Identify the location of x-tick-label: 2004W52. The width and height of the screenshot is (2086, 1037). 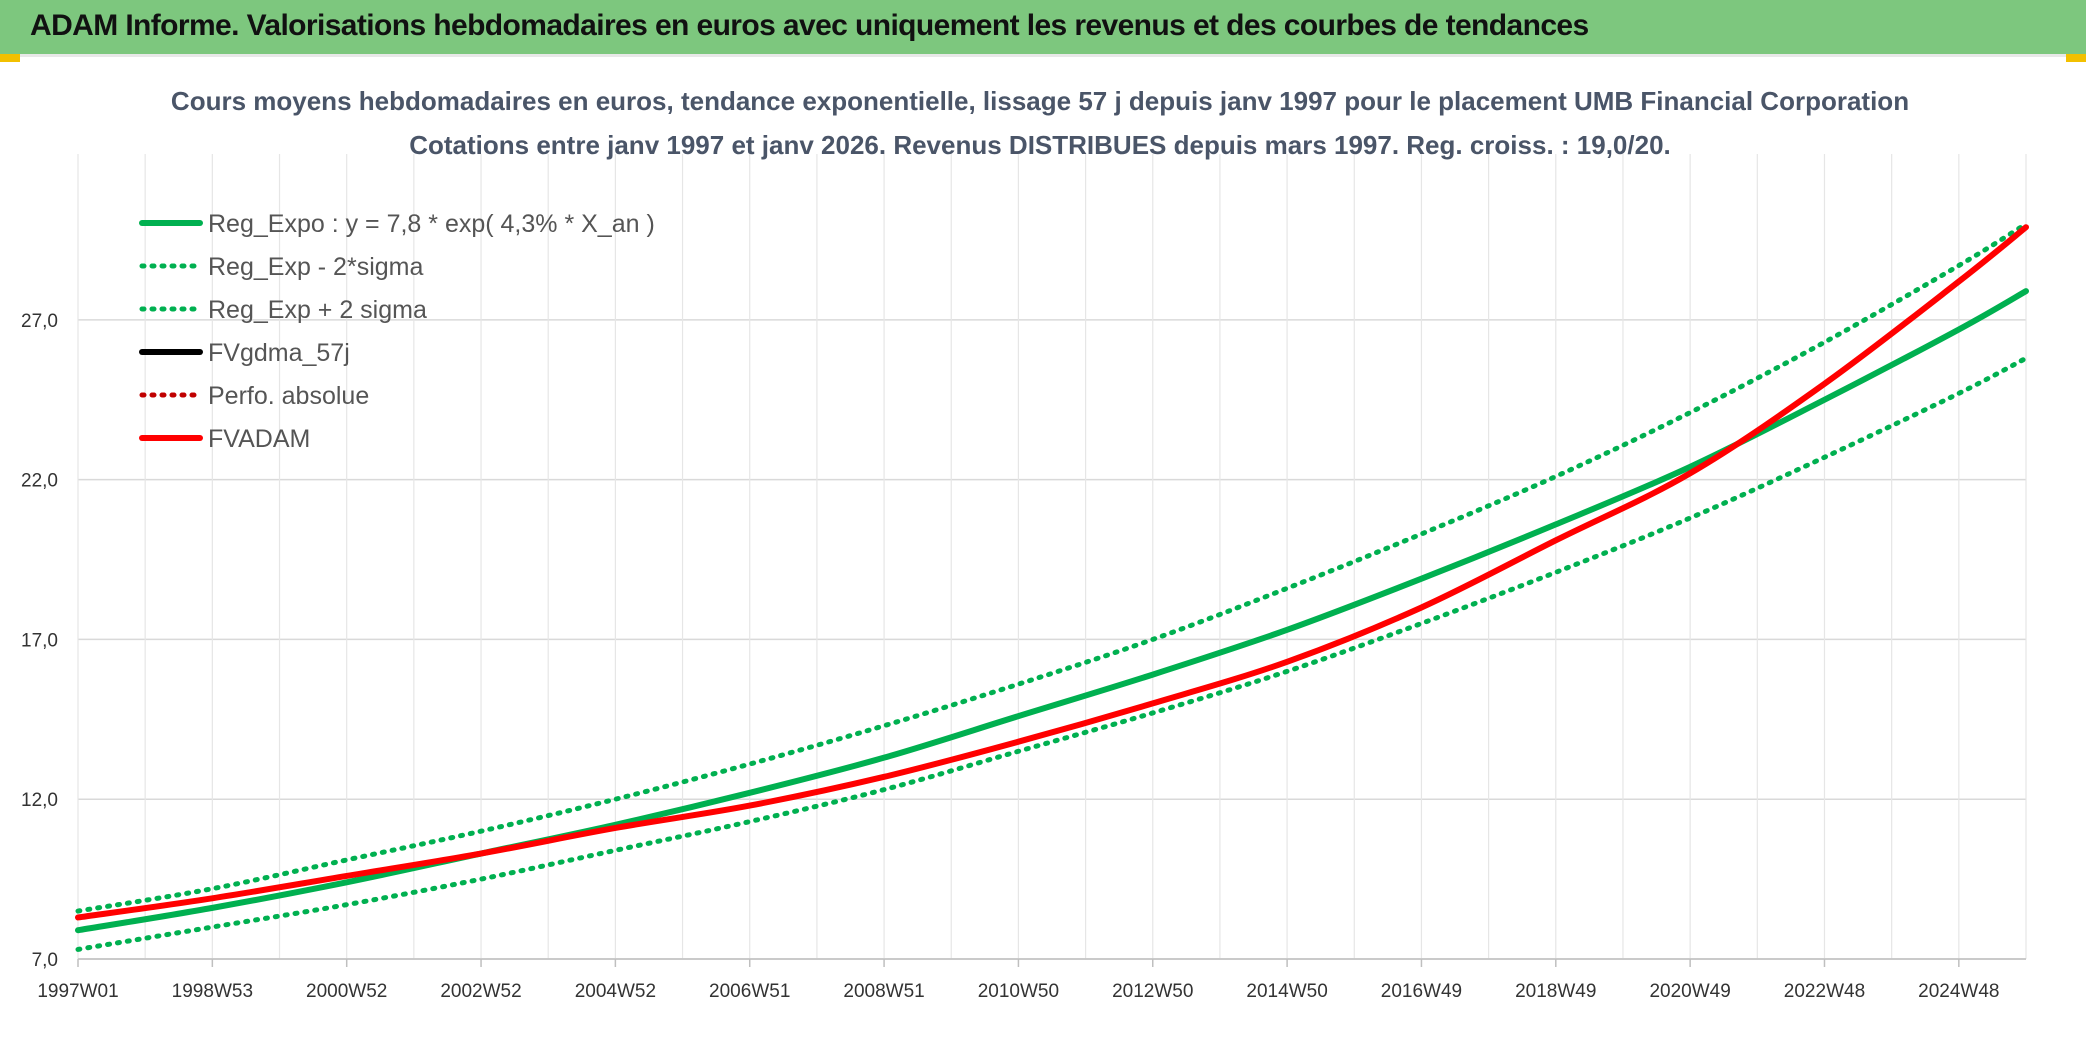
(615, 991).